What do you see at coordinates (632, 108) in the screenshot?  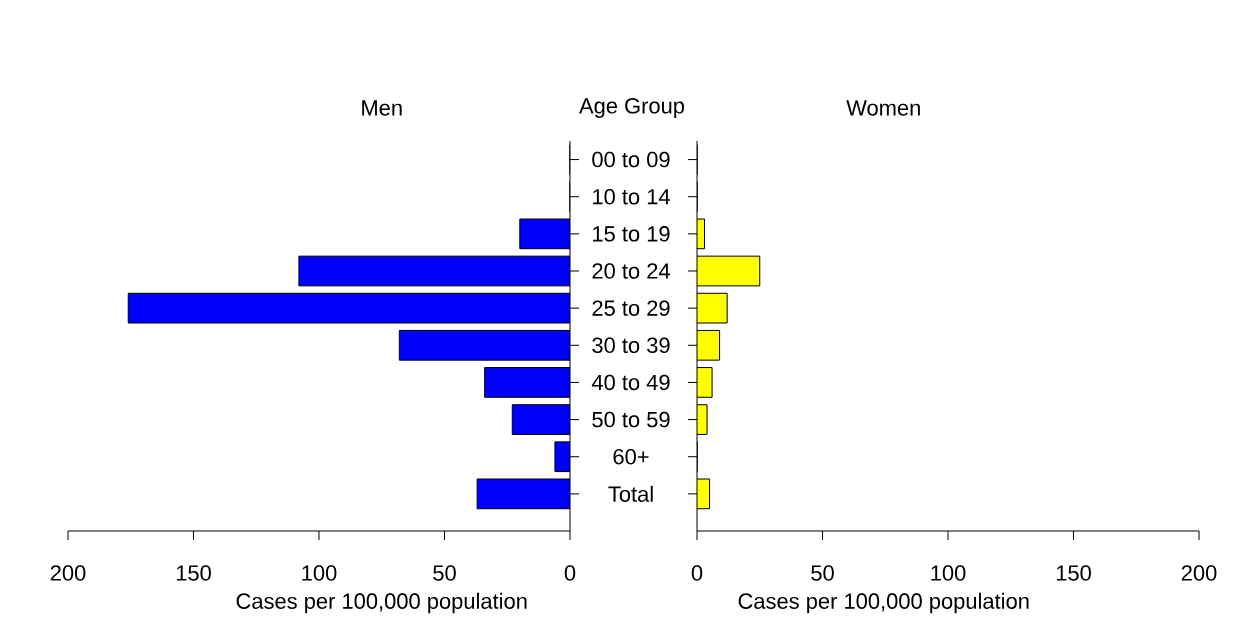 I see `y-axis-title: Age Group` at bounding box center [632, 108].